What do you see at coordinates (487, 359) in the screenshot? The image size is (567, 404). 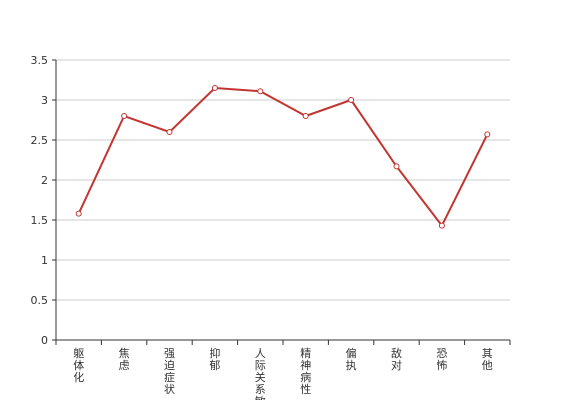 I see `x-tick-label: 其他` at bounding box center [487, 359].